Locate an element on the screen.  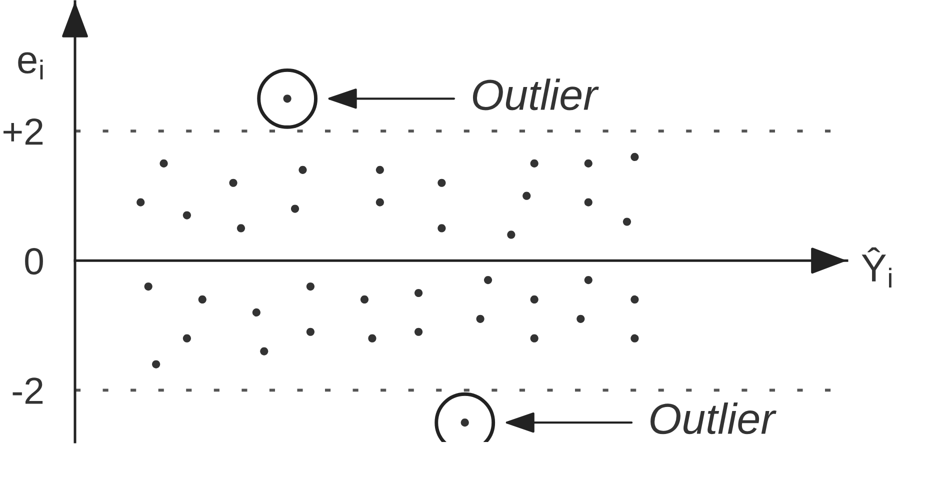
y-tick-label: 0 is located at coordinates (34, 261).